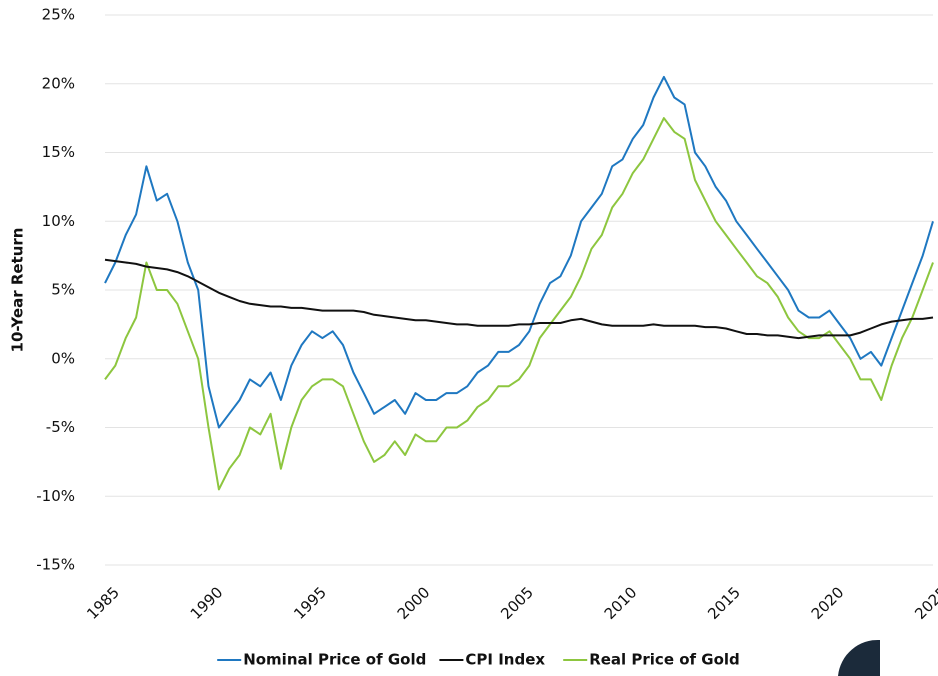  What do you see at coordinates (103, 603) in the screenshot?
I see `x-tick-label: 1985` at bounding box center [103, 603].